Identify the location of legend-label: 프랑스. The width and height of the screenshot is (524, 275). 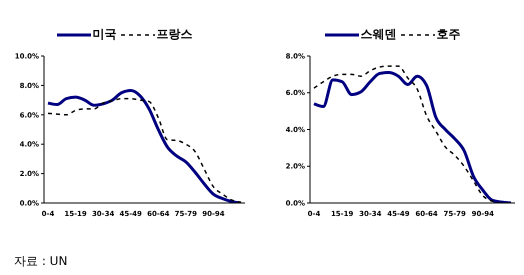
(174, 34).